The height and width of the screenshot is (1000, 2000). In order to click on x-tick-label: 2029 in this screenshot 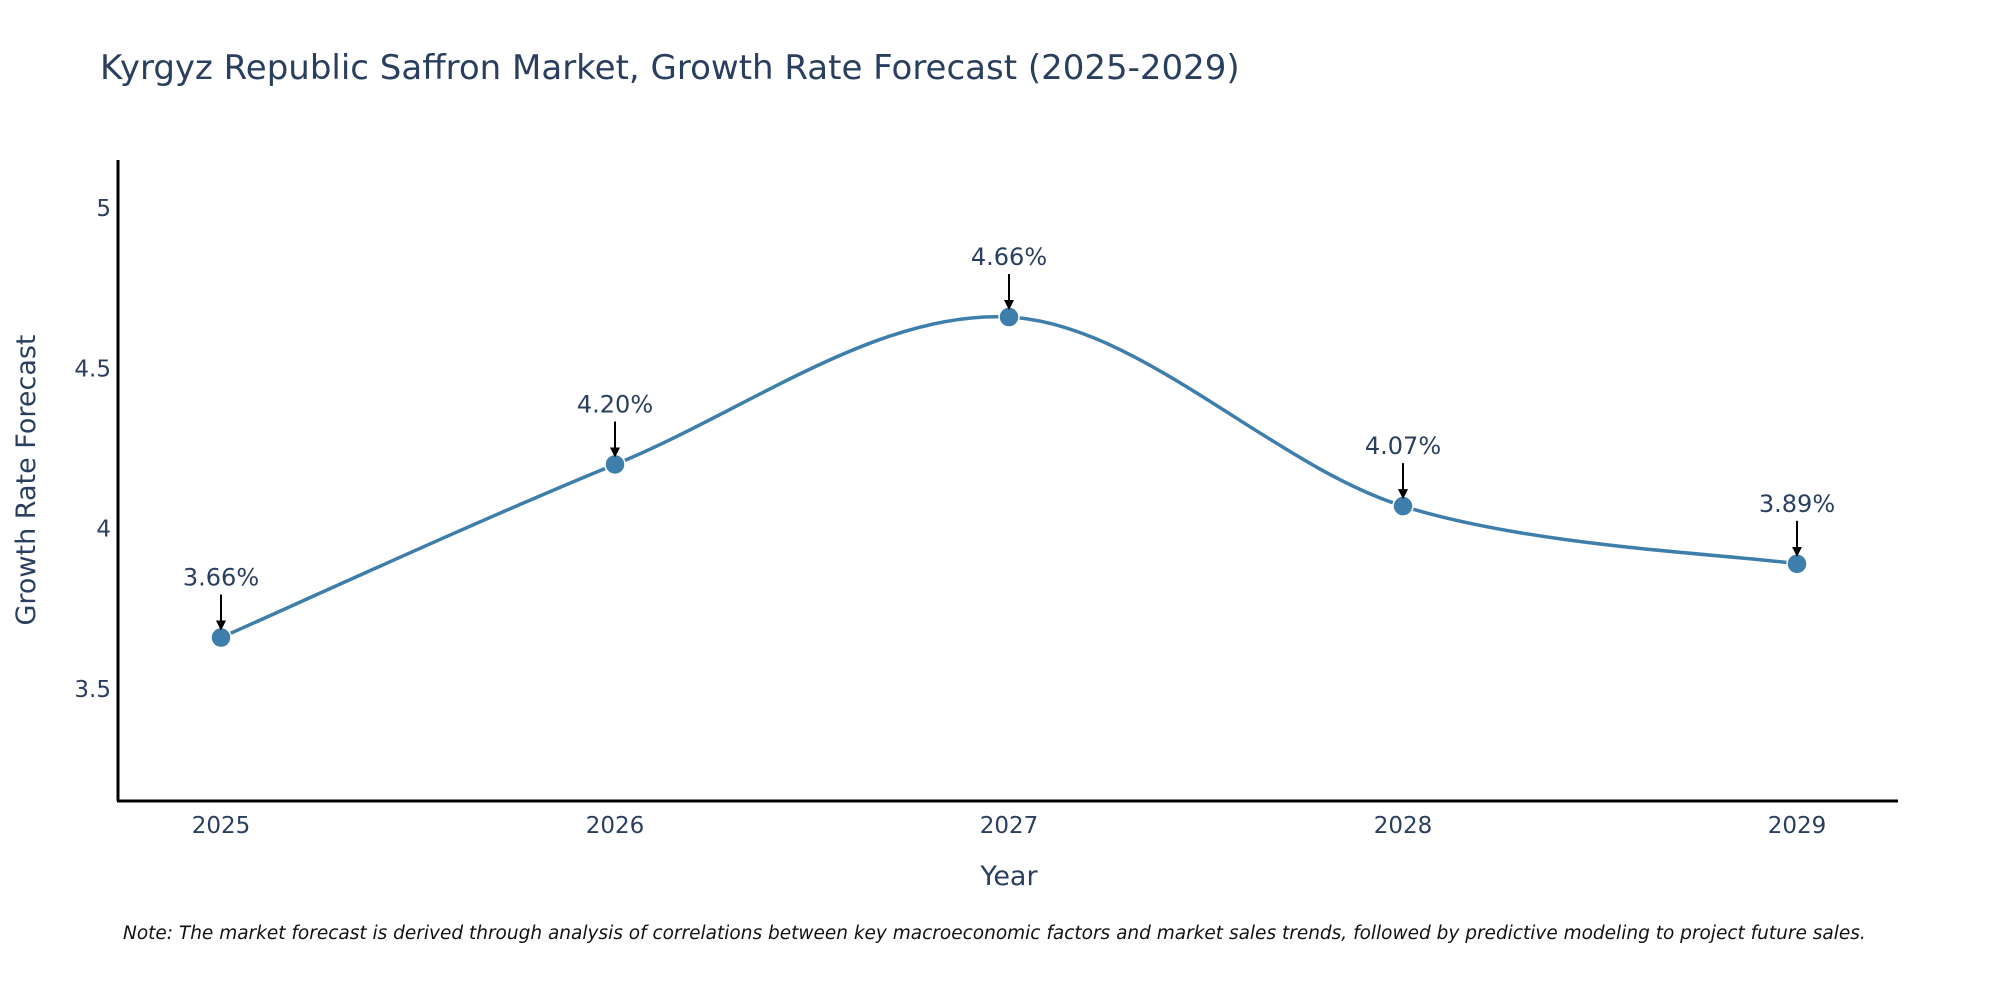, I will do `click(1797, 826)`.